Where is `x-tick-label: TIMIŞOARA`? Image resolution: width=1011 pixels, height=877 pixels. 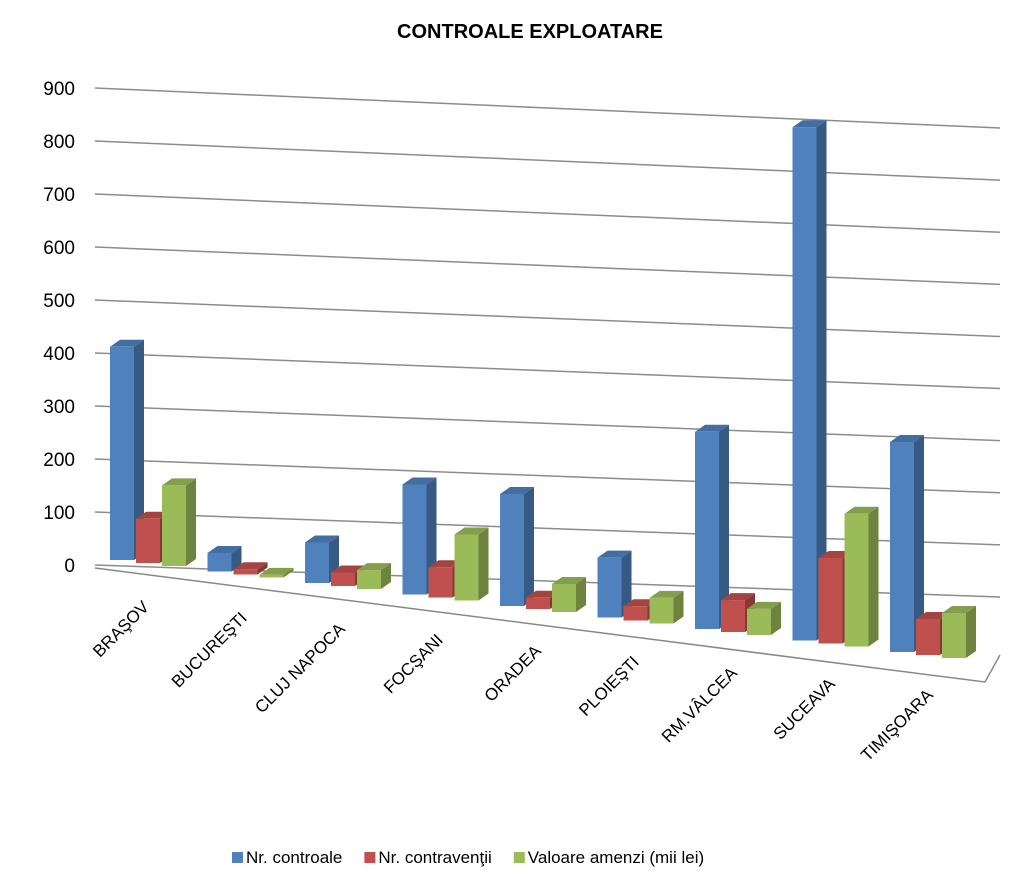 x-tick-label: TIMIŞOARA is located at coordinates (897, 725).